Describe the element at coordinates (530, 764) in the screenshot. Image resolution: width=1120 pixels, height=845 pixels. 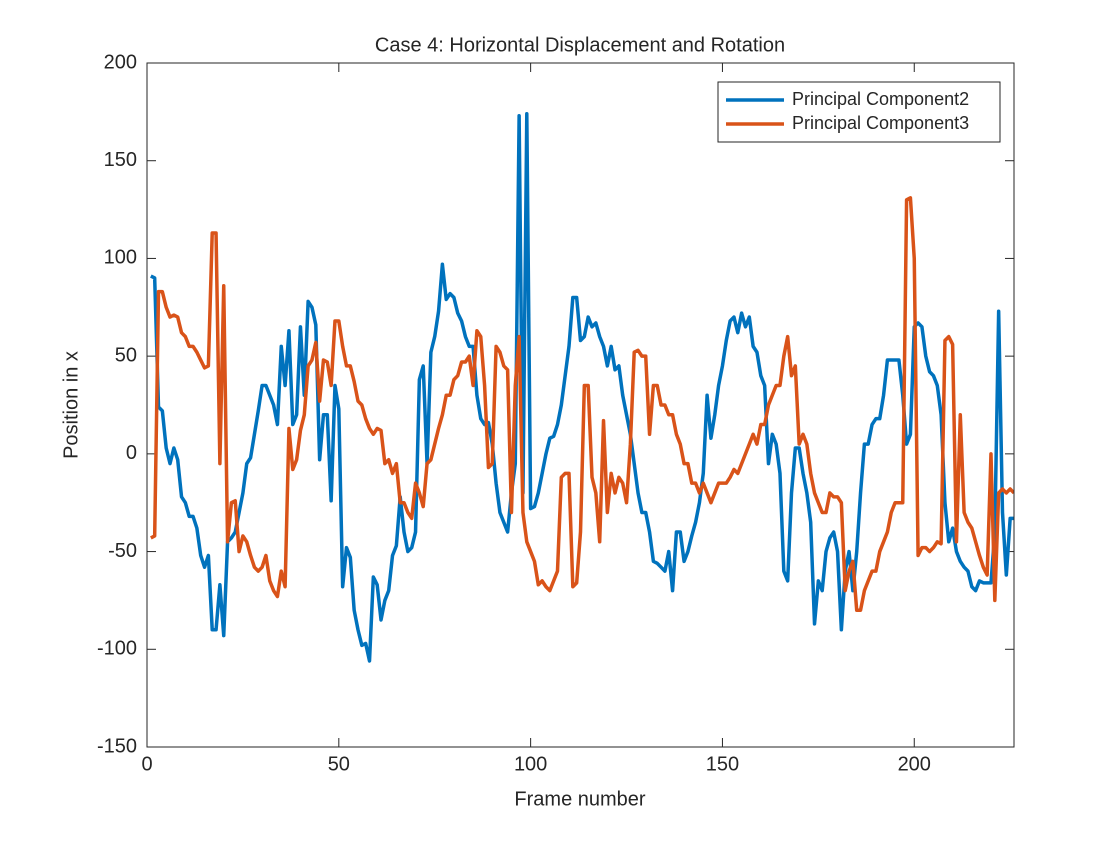
I see `x-tick-label: 100` at that location.